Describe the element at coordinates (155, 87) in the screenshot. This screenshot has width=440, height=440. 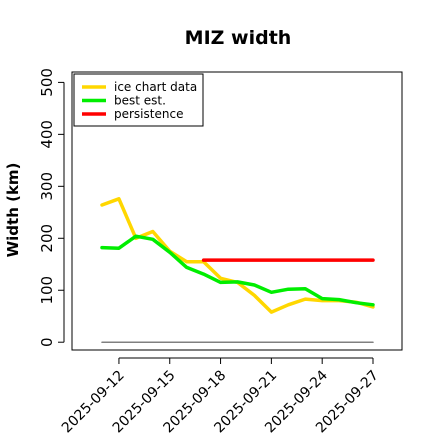
I see `legend-label: ice chart data` at that location.